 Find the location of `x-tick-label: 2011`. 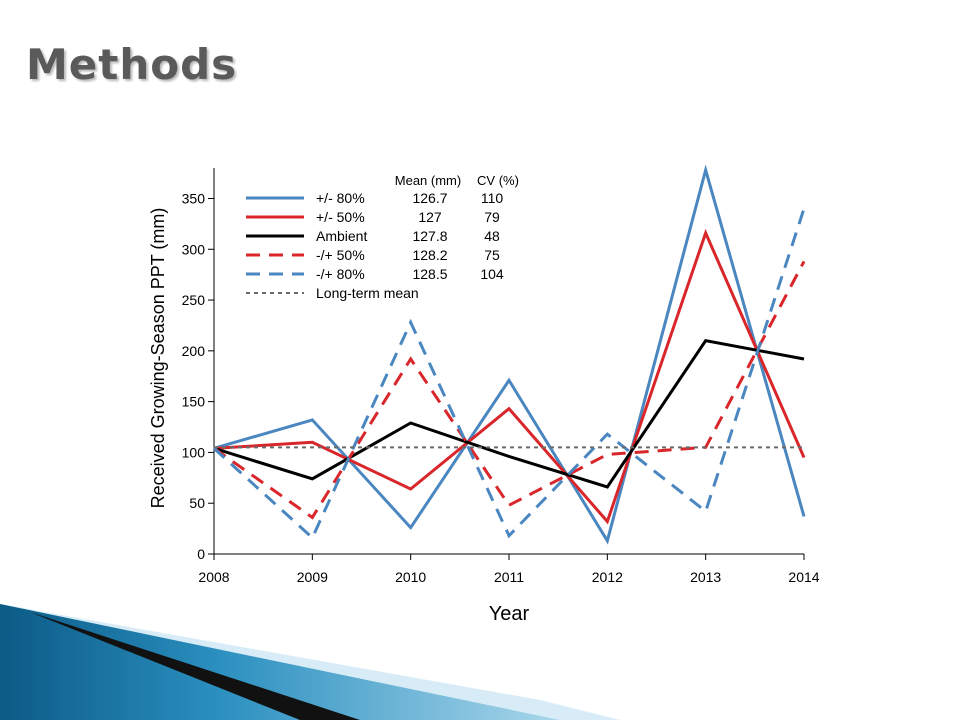

x-tick-label: 2011 is located at coordinates (509, 577).